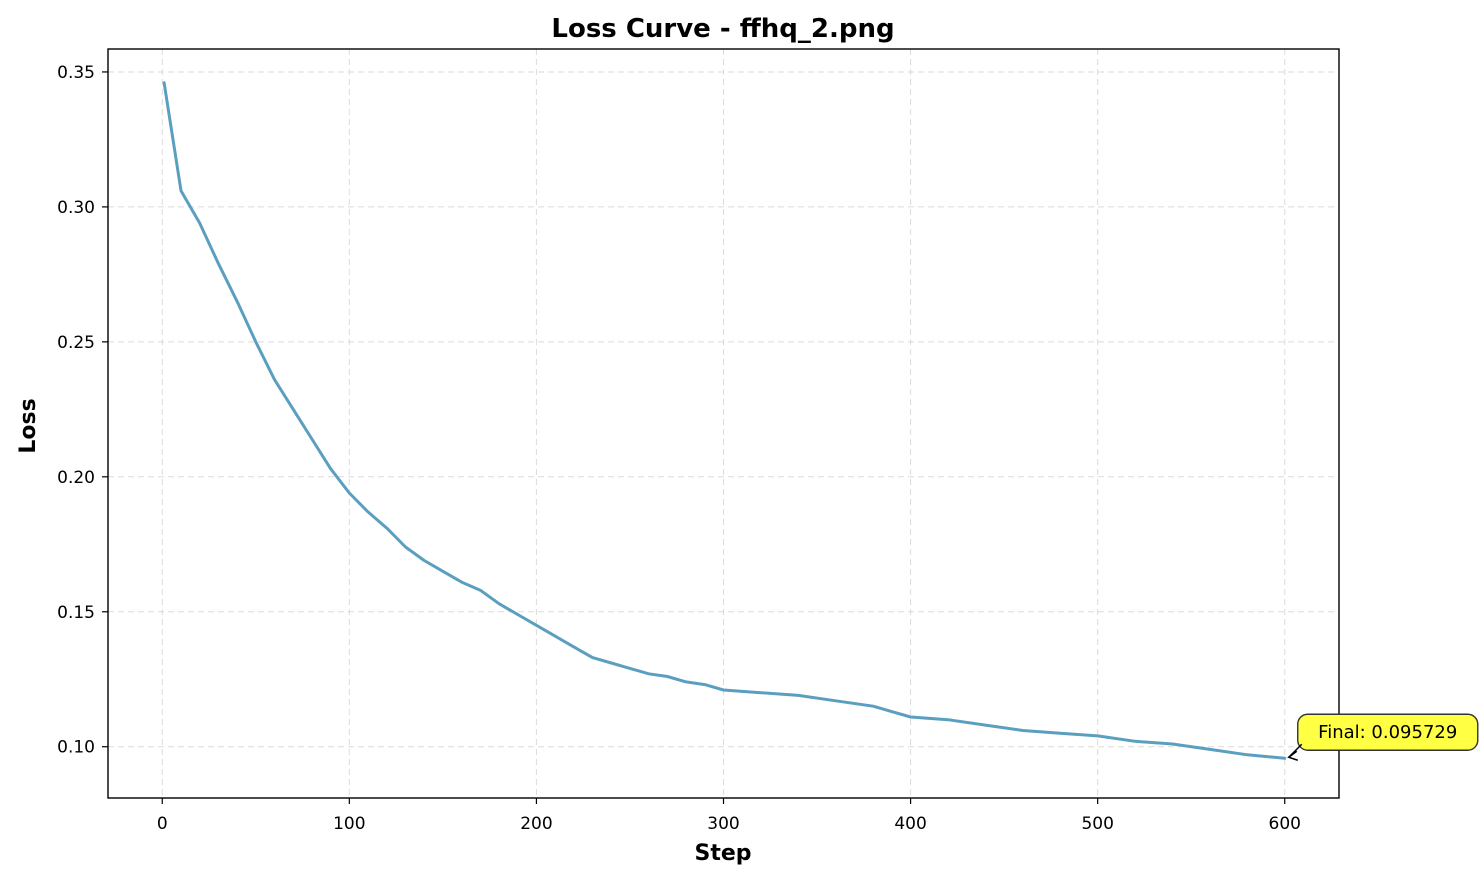 This screenshot has height=884, width=1480. What do you see at coordinates (28, 425) in the screenshot?
I see `y-axis-label: Loss` at bounding box center [28, 425].